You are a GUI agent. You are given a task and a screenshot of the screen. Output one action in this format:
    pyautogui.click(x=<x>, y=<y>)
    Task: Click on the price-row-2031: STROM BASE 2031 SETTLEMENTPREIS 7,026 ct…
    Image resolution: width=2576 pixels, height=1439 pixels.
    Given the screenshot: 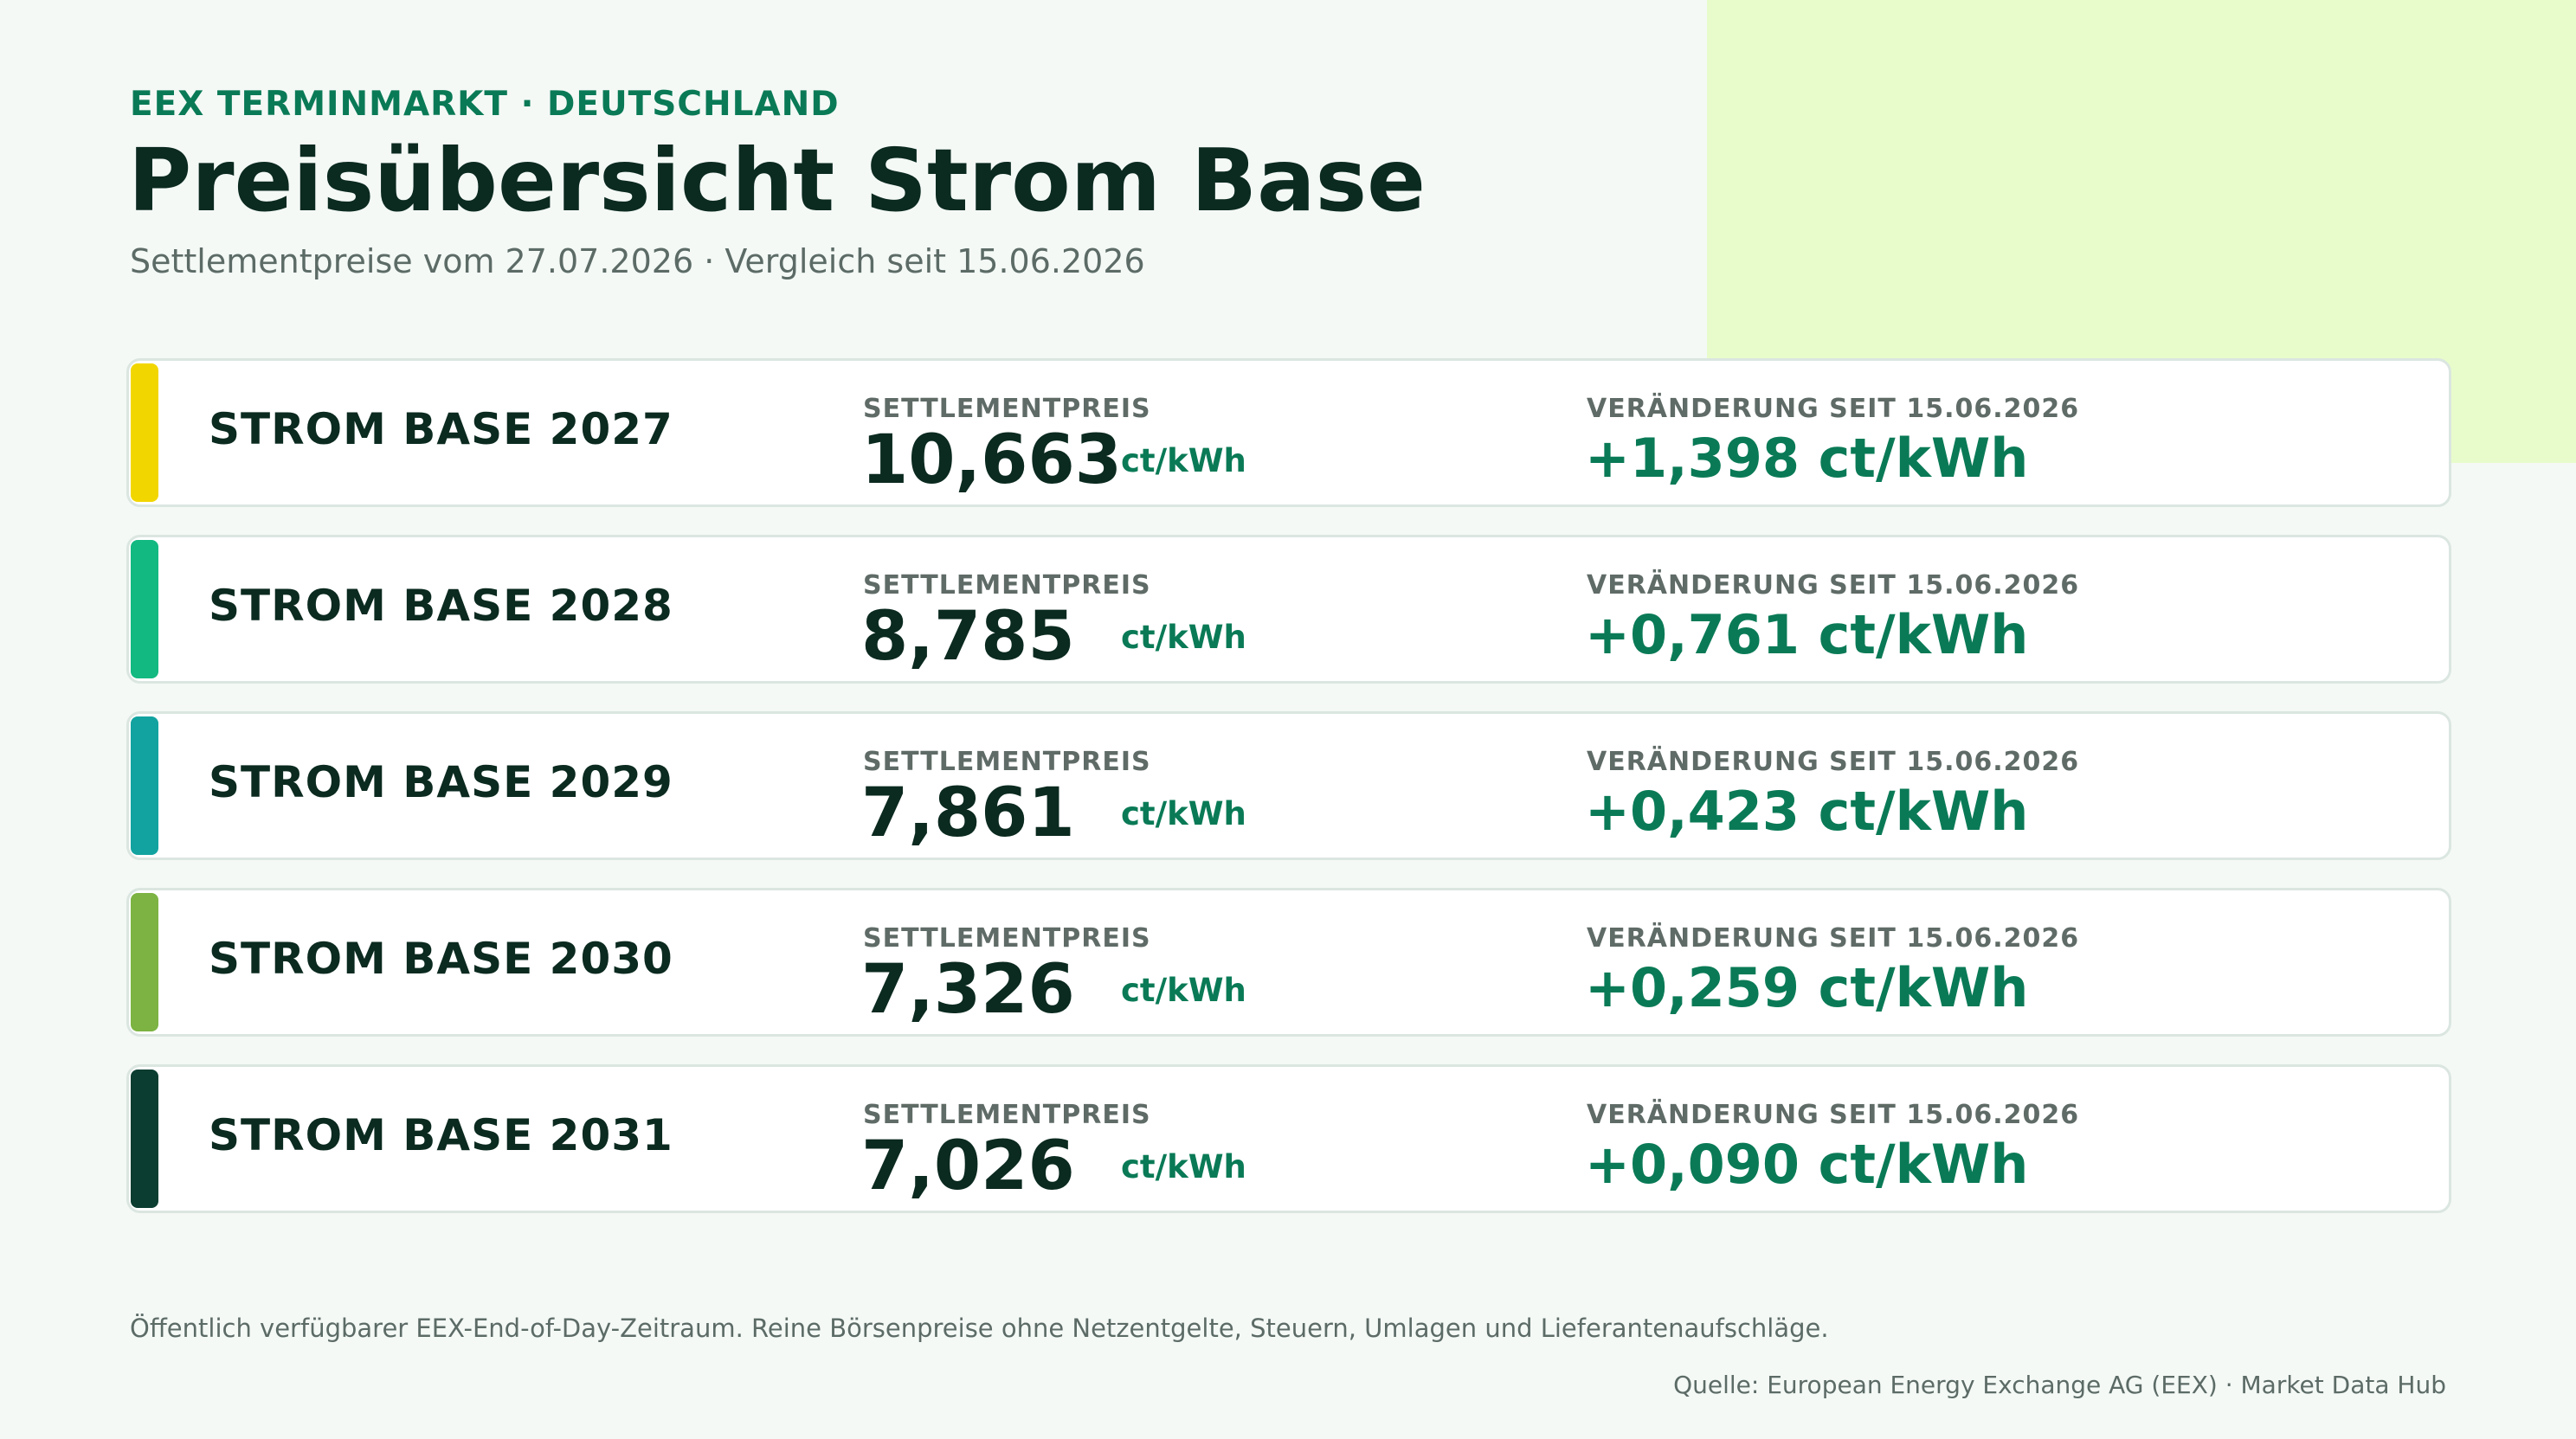 What is the action you would take?
    pyautogui.click(x=1288, y=1138)
    